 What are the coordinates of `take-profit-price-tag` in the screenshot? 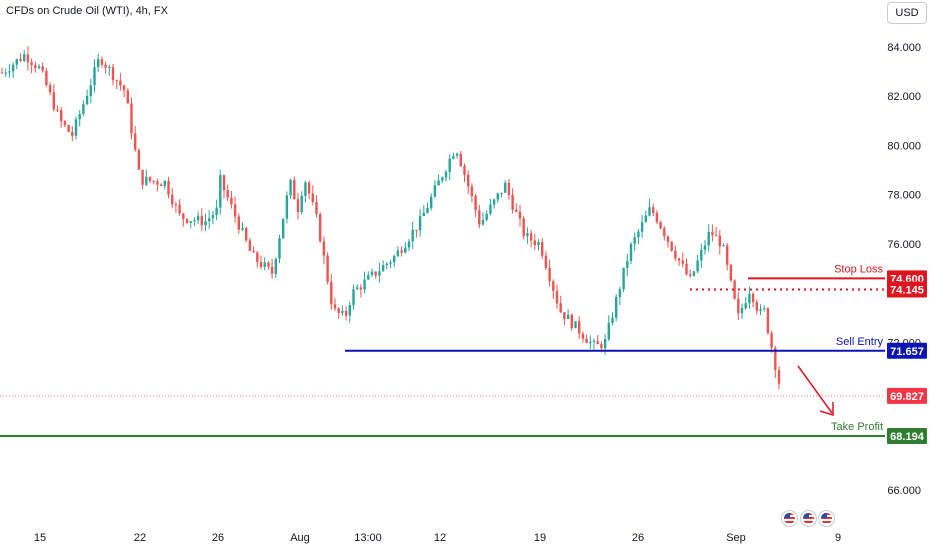 It's located at (907, 436).